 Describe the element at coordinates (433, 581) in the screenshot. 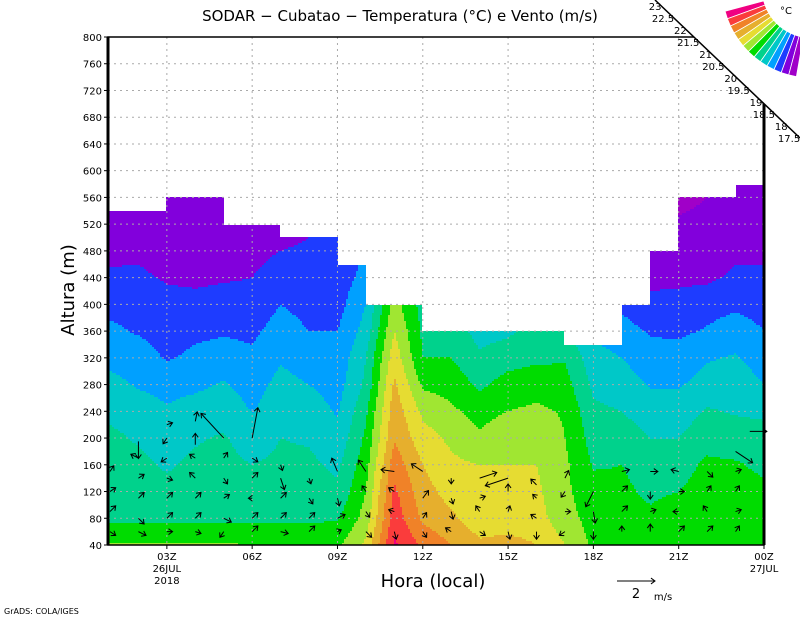

I see `x-axis-label: Hora (local)` at that location.